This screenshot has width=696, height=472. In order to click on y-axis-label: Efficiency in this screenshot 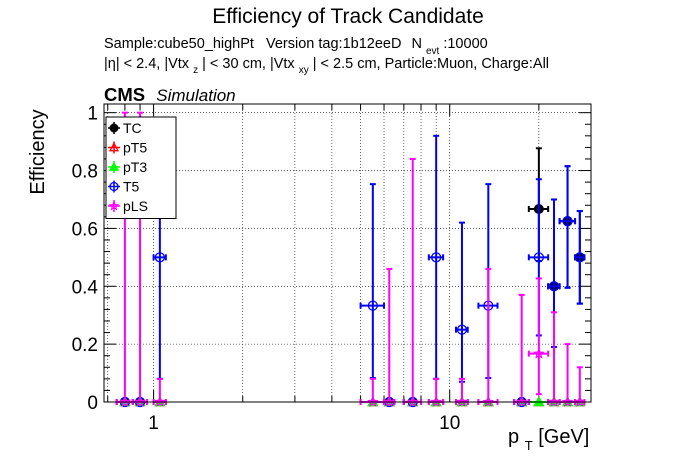, I will do `click(38, 151)`.